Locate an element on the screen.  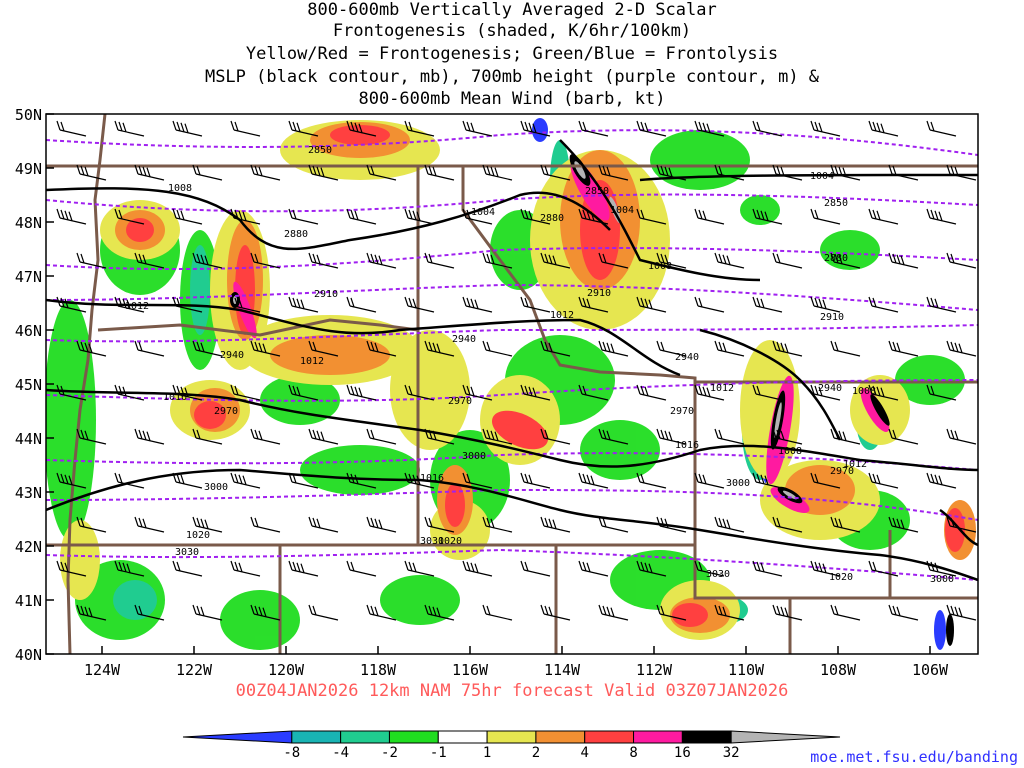
mslp-label: 1020 is located at coordinates (450, 541).